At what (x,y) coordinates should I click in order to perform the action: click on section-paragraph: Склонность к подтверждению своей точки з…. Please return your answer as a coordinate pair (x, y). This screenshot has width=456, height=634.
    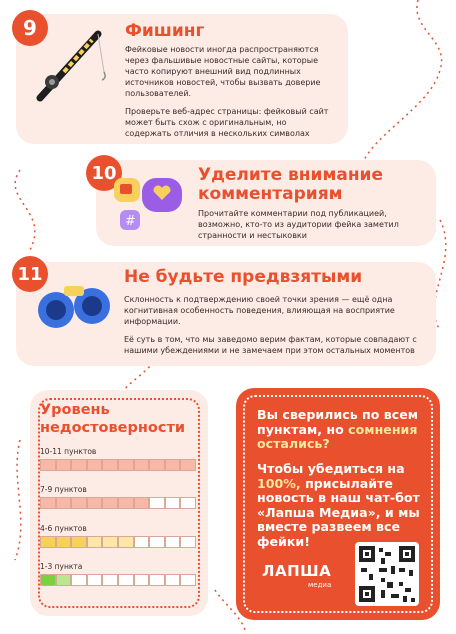
    Looking at the image, I should click on (259, 310).